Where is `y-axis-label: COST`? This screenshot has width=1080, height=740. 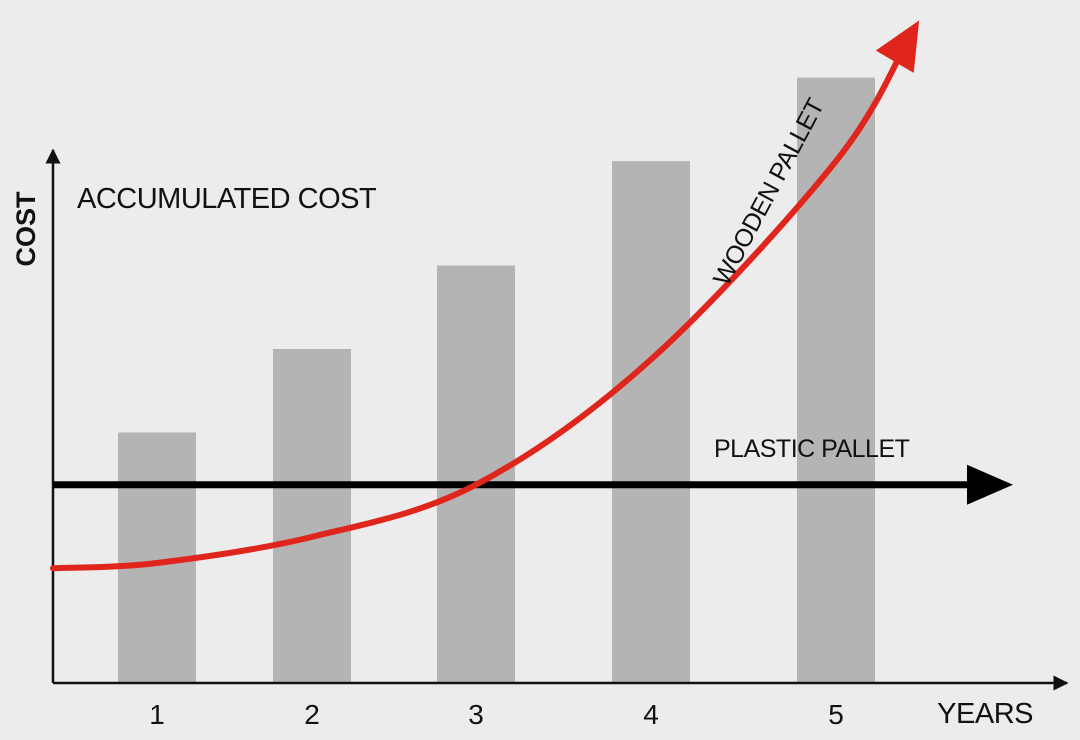 y-axis-label: COST is located at coordinates (26, 229).